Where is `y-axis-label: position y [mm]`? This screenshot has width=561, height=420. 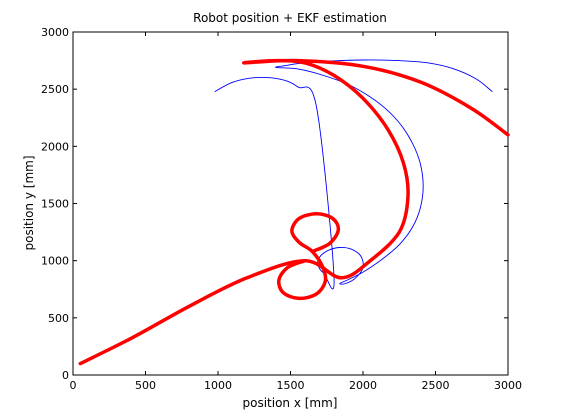 y-axis-label: position y [mm] is located at coordinates (29, 202).